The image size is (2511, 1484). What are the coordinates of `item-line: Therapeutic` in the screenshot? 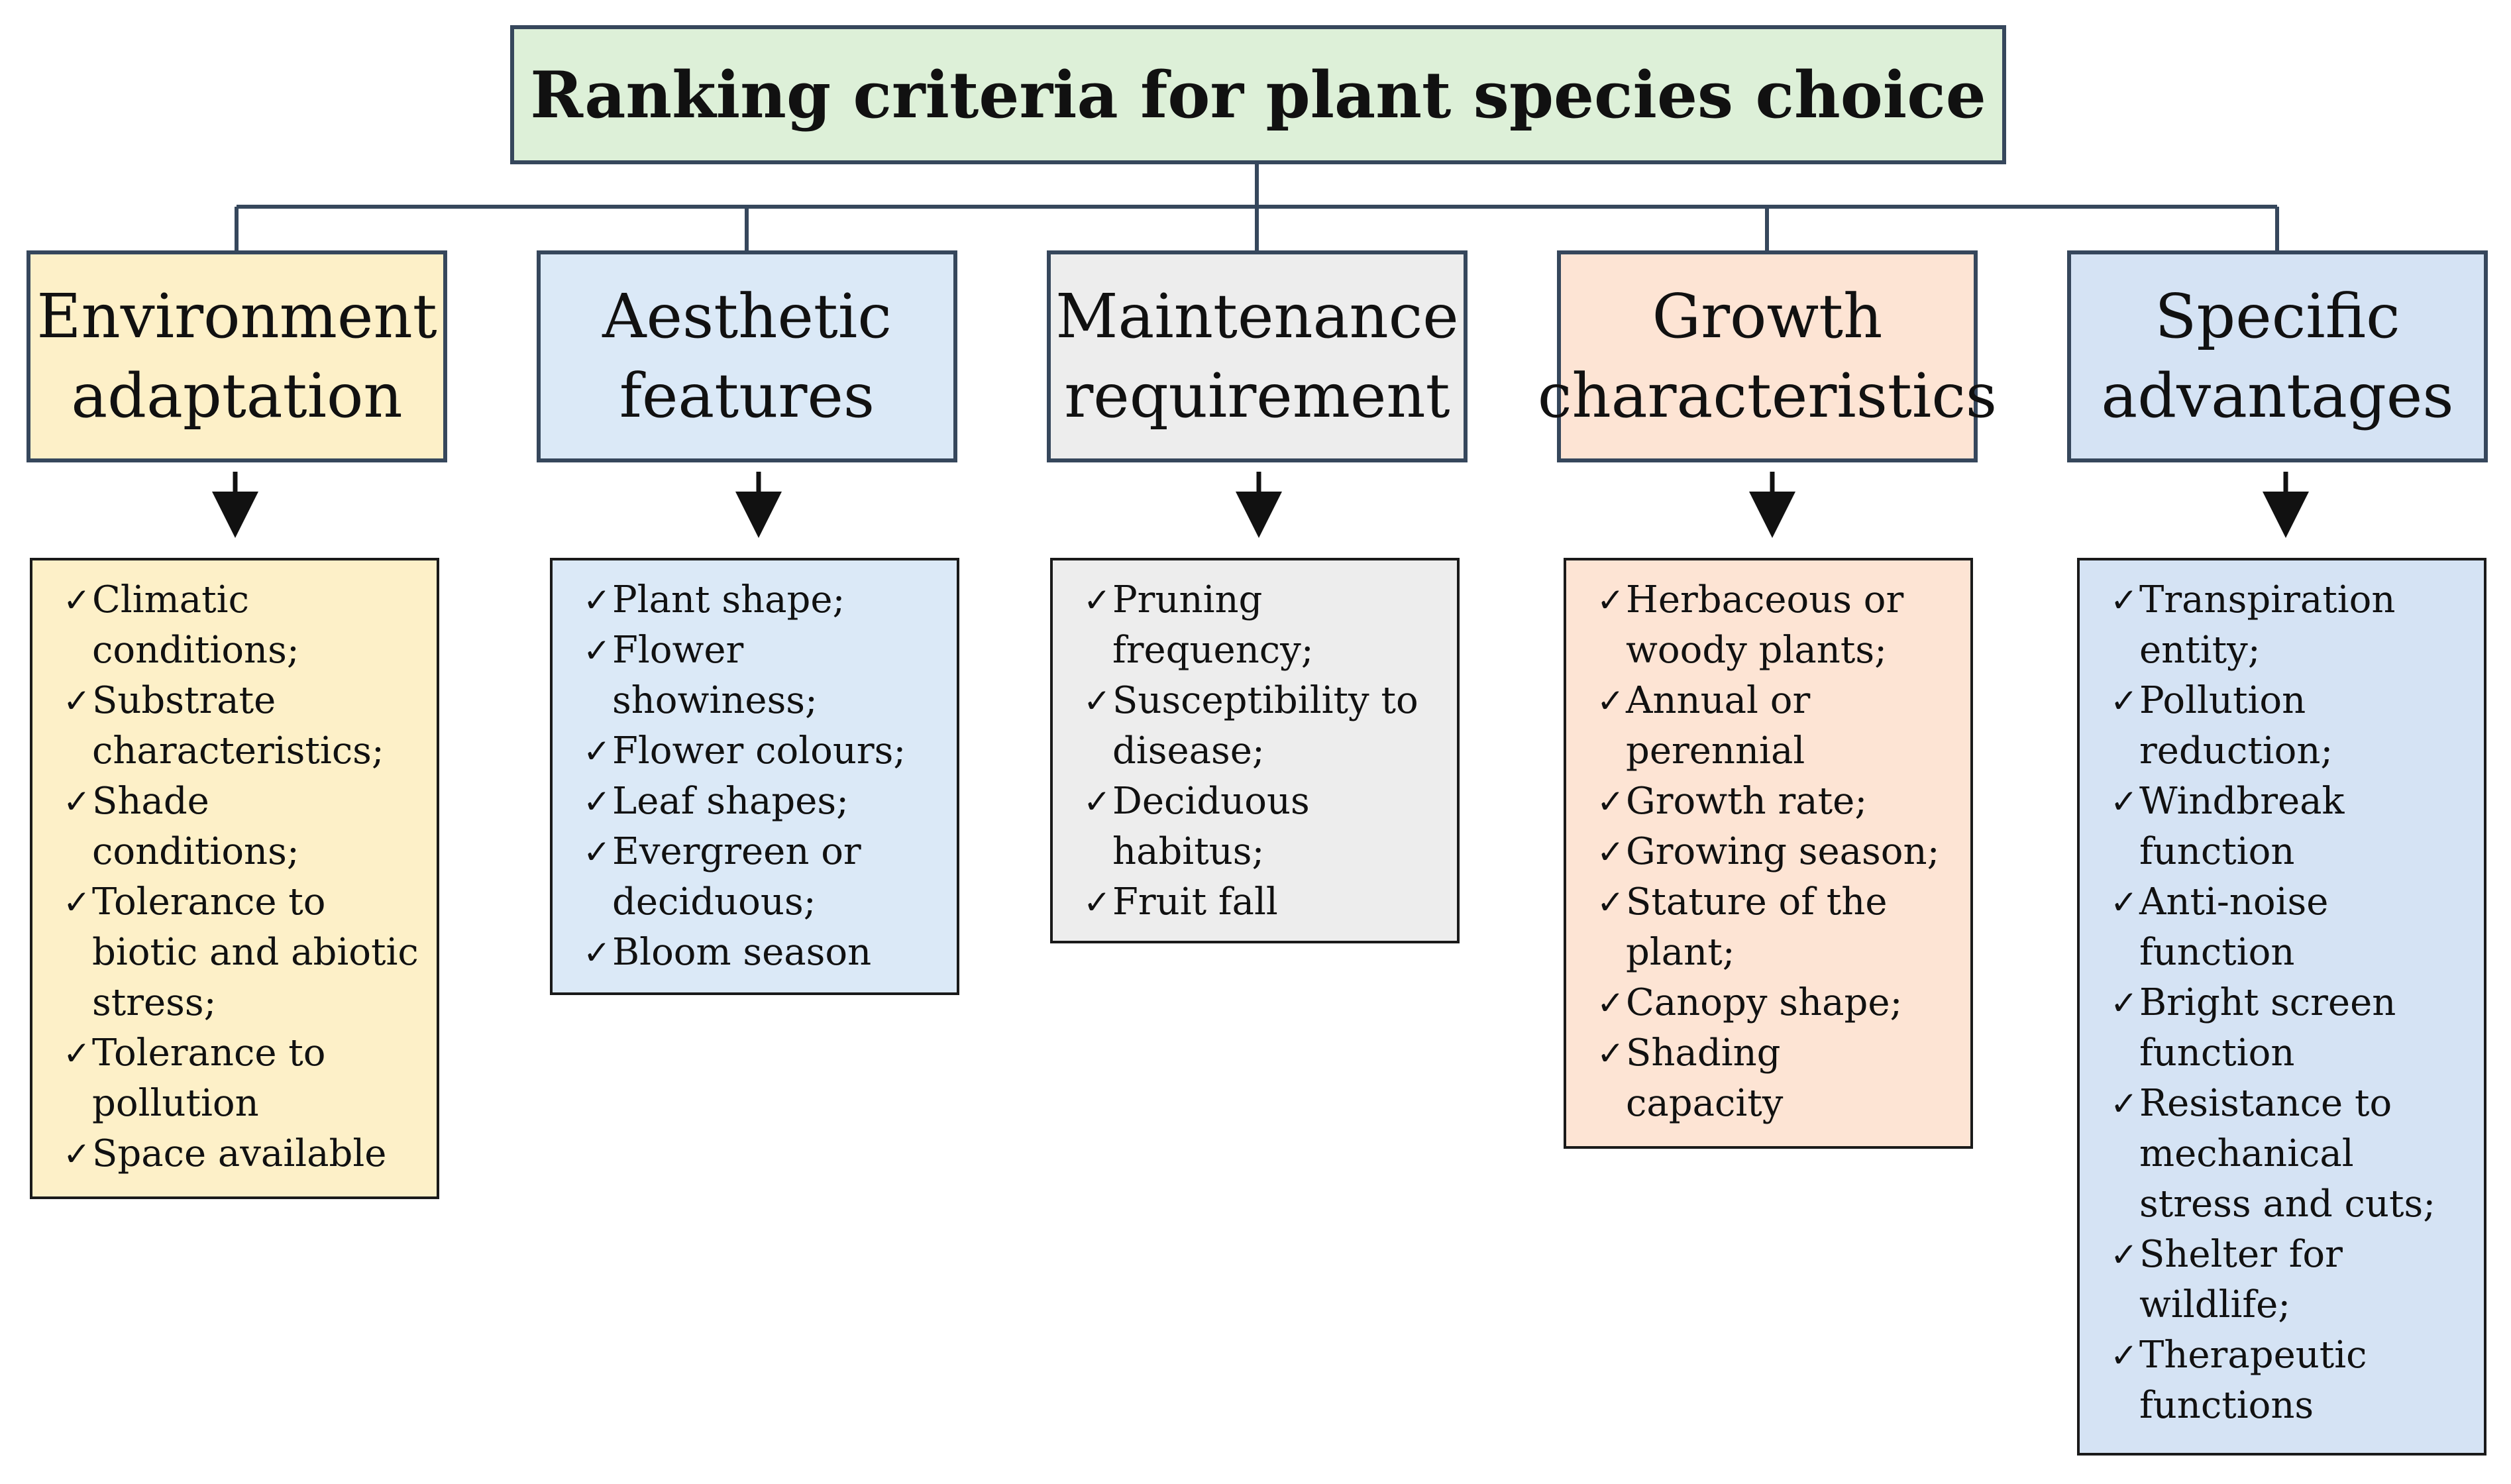 It's located at (2253, 1356).